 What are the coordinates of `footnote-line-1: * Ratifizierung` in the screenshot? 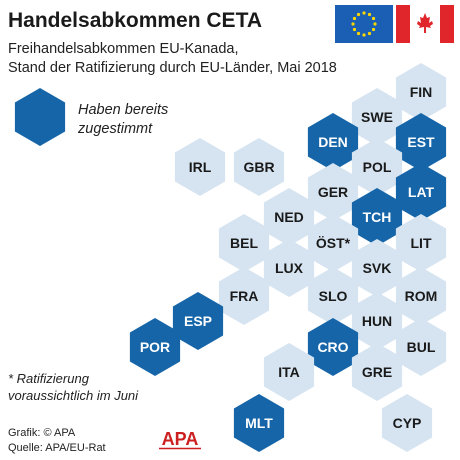 It's located at (48, 378).